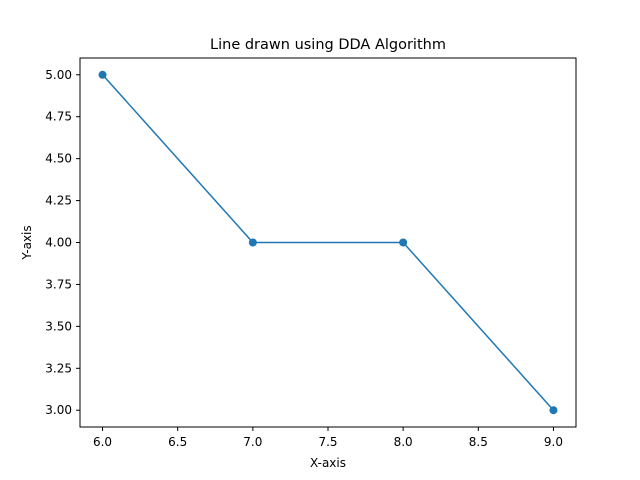 The image size is (640, 480). What do you see at coordinates (553, 442) in the screenshot?
I see `x-tick-label: 9.0` at bounding box center [553, 442].